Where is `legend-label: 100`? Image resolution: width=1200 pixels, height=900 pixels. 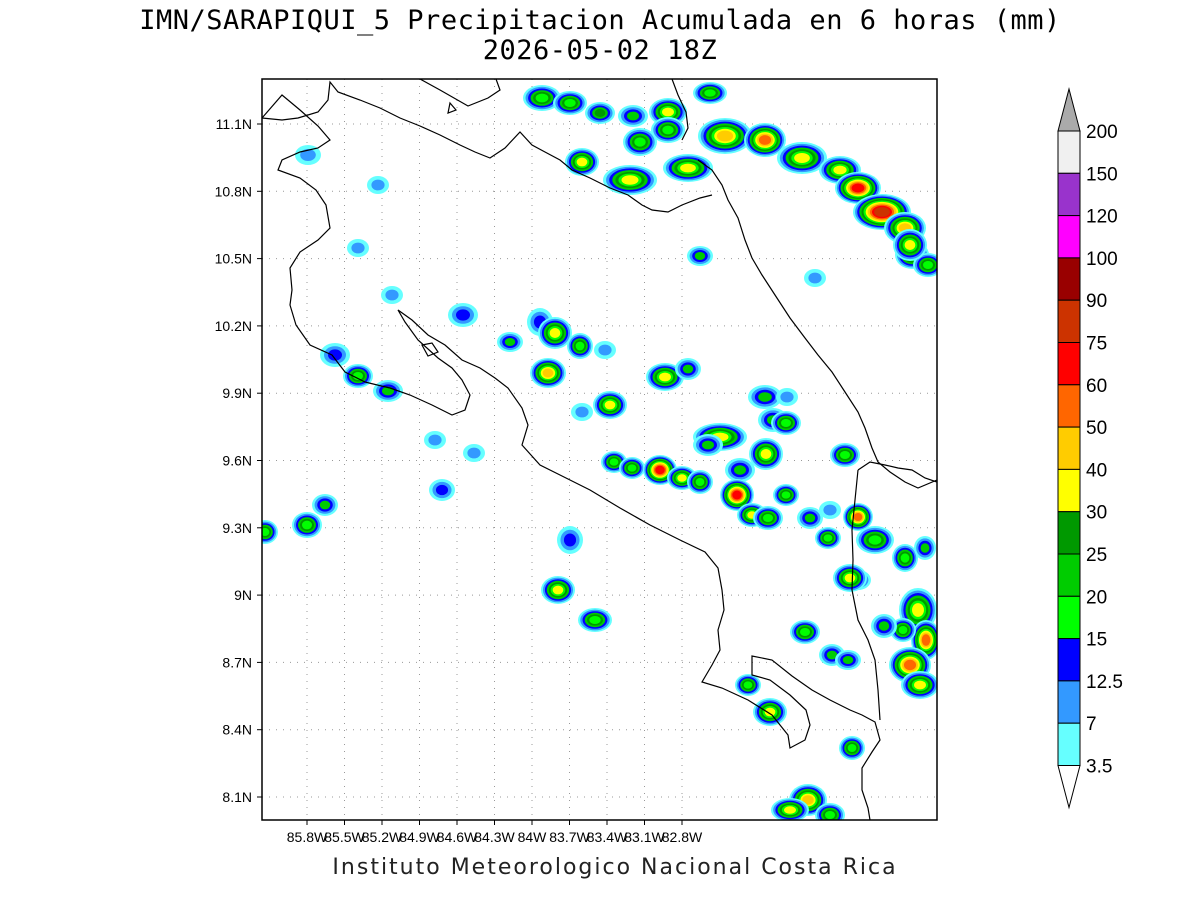 legend-label: 100 is located at coordinates (1102, 259).